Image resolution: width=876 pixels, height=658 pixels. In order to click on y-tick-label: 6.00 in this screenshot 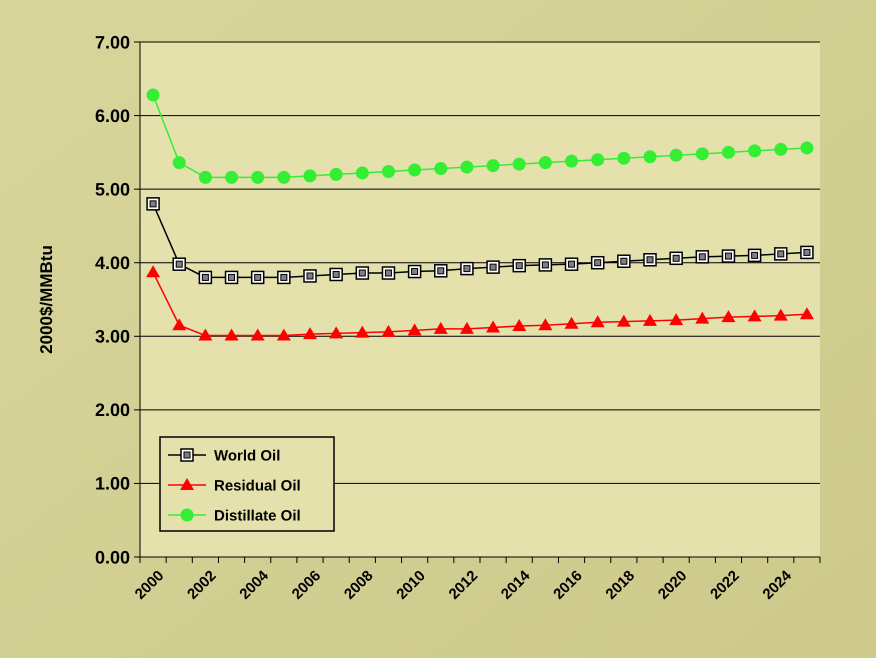, I will do `click(112, 116)`.